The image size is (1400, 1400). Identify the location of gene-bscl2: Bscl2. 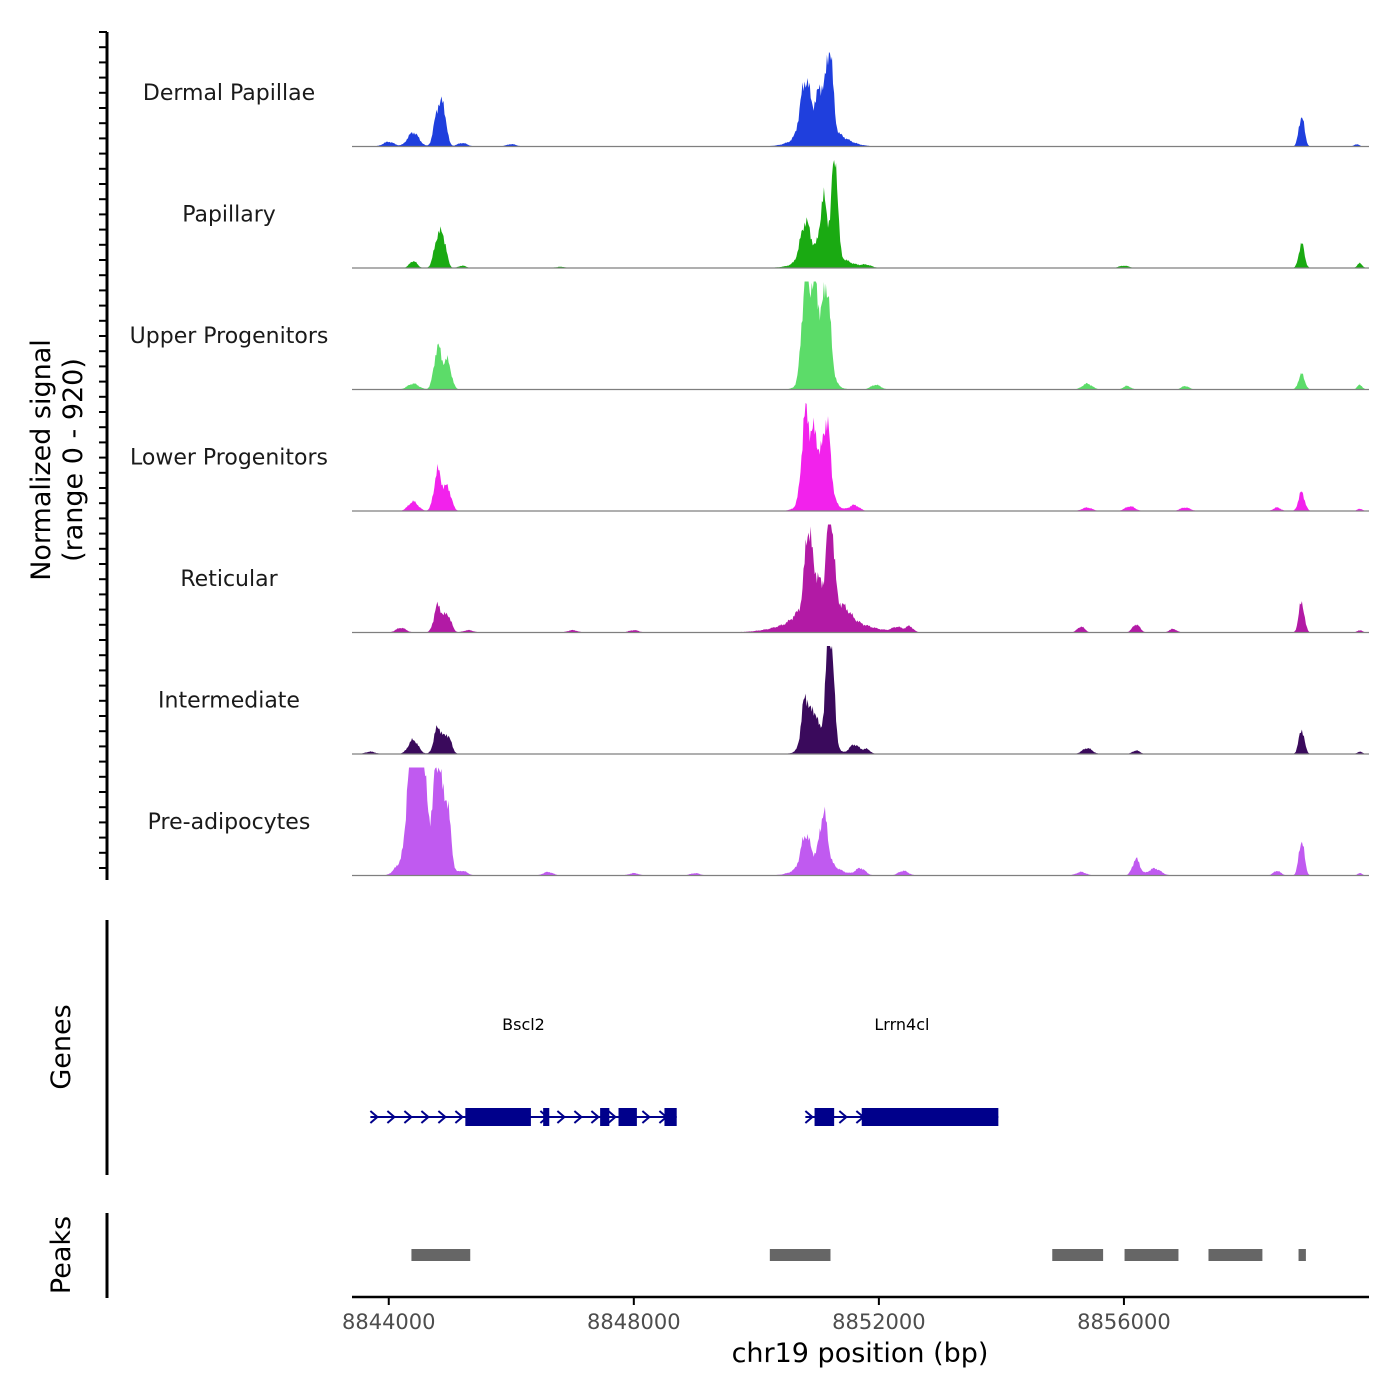
(523, 1070).